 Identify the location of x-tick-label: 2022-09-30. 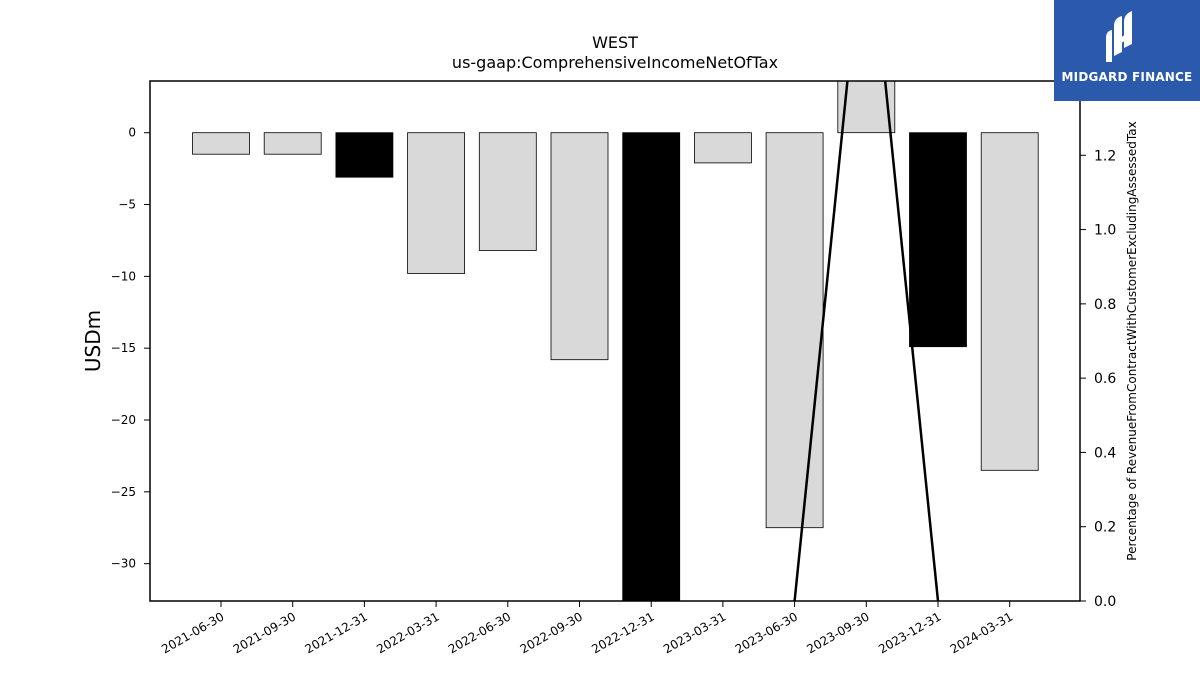
(551, 632).